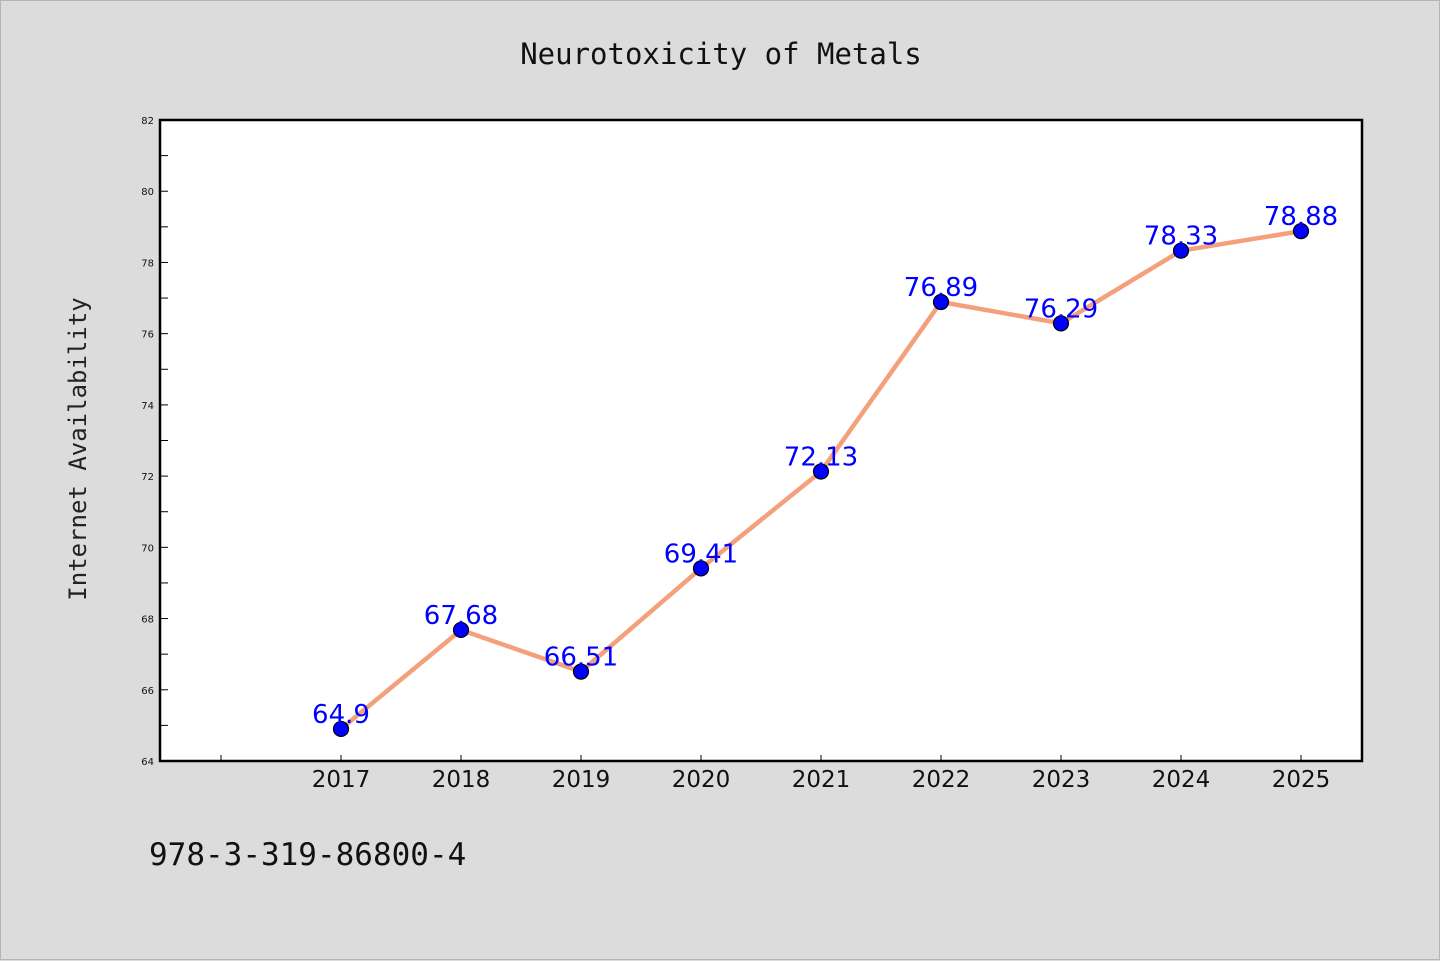 The image size is (1440, 961). What do you see at coordinates (147, 121) in the screenshot?
I see `y-tick-label: 82` at bounding box center [147, 121].